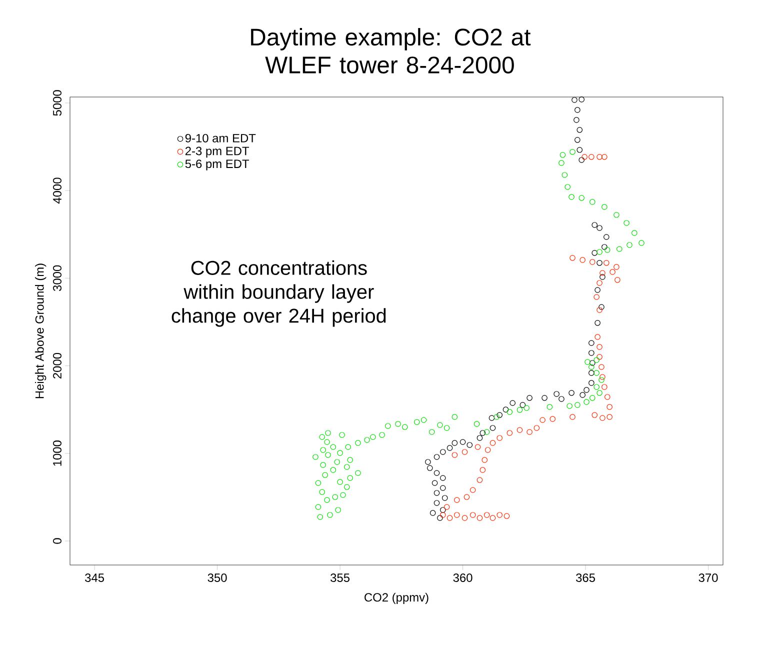  I want to click on y-tick-label: 5000, so click(57, 103).